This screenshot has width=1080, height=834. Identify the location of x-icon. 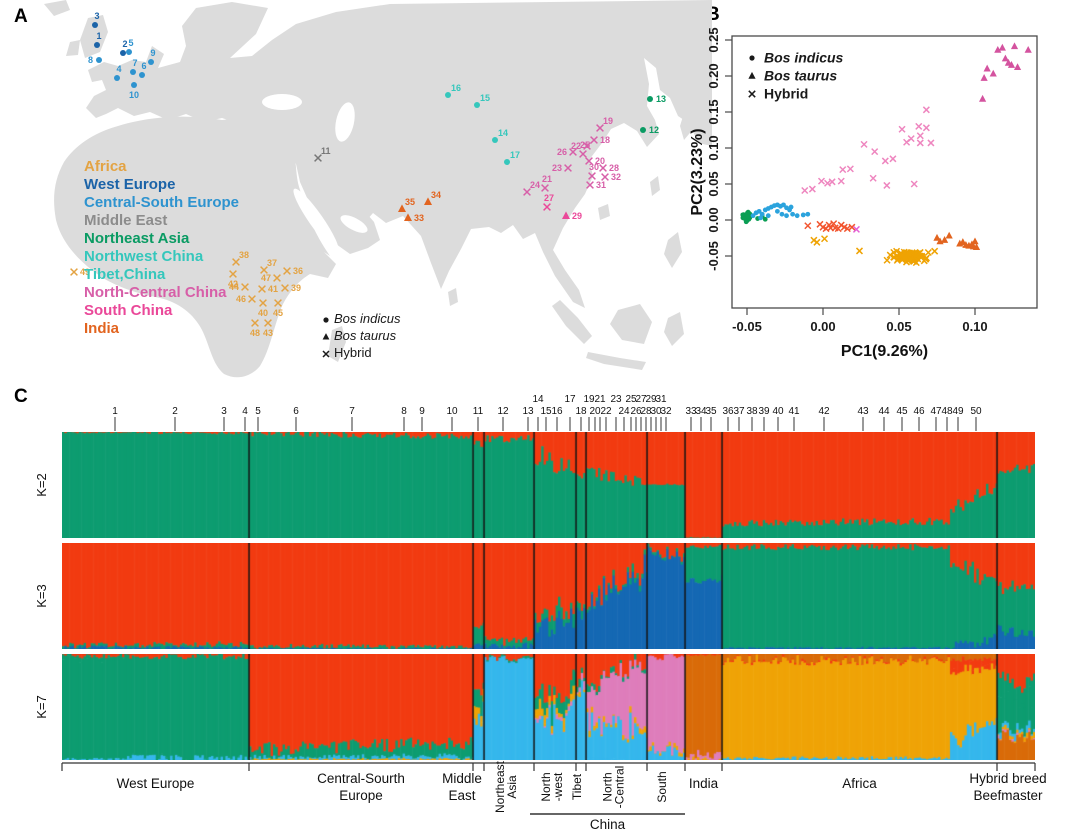
(326, 353).